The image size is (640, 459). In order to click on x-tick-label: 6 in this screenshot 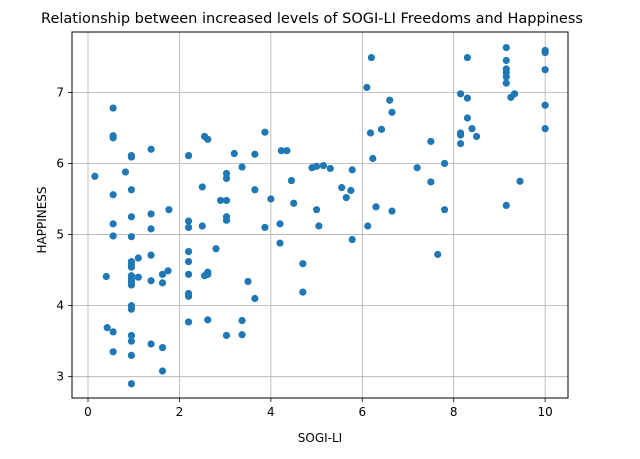, I will do `click(362, 412)`.